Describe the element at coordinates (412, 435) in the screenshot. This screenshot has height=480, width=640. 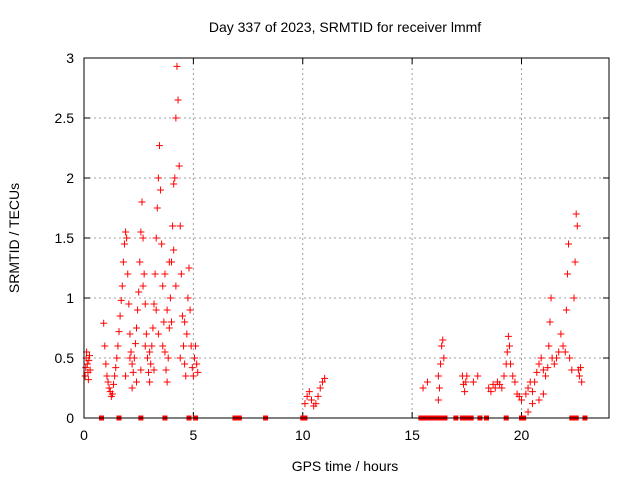
I see `x-tick-label: 15` at that location.